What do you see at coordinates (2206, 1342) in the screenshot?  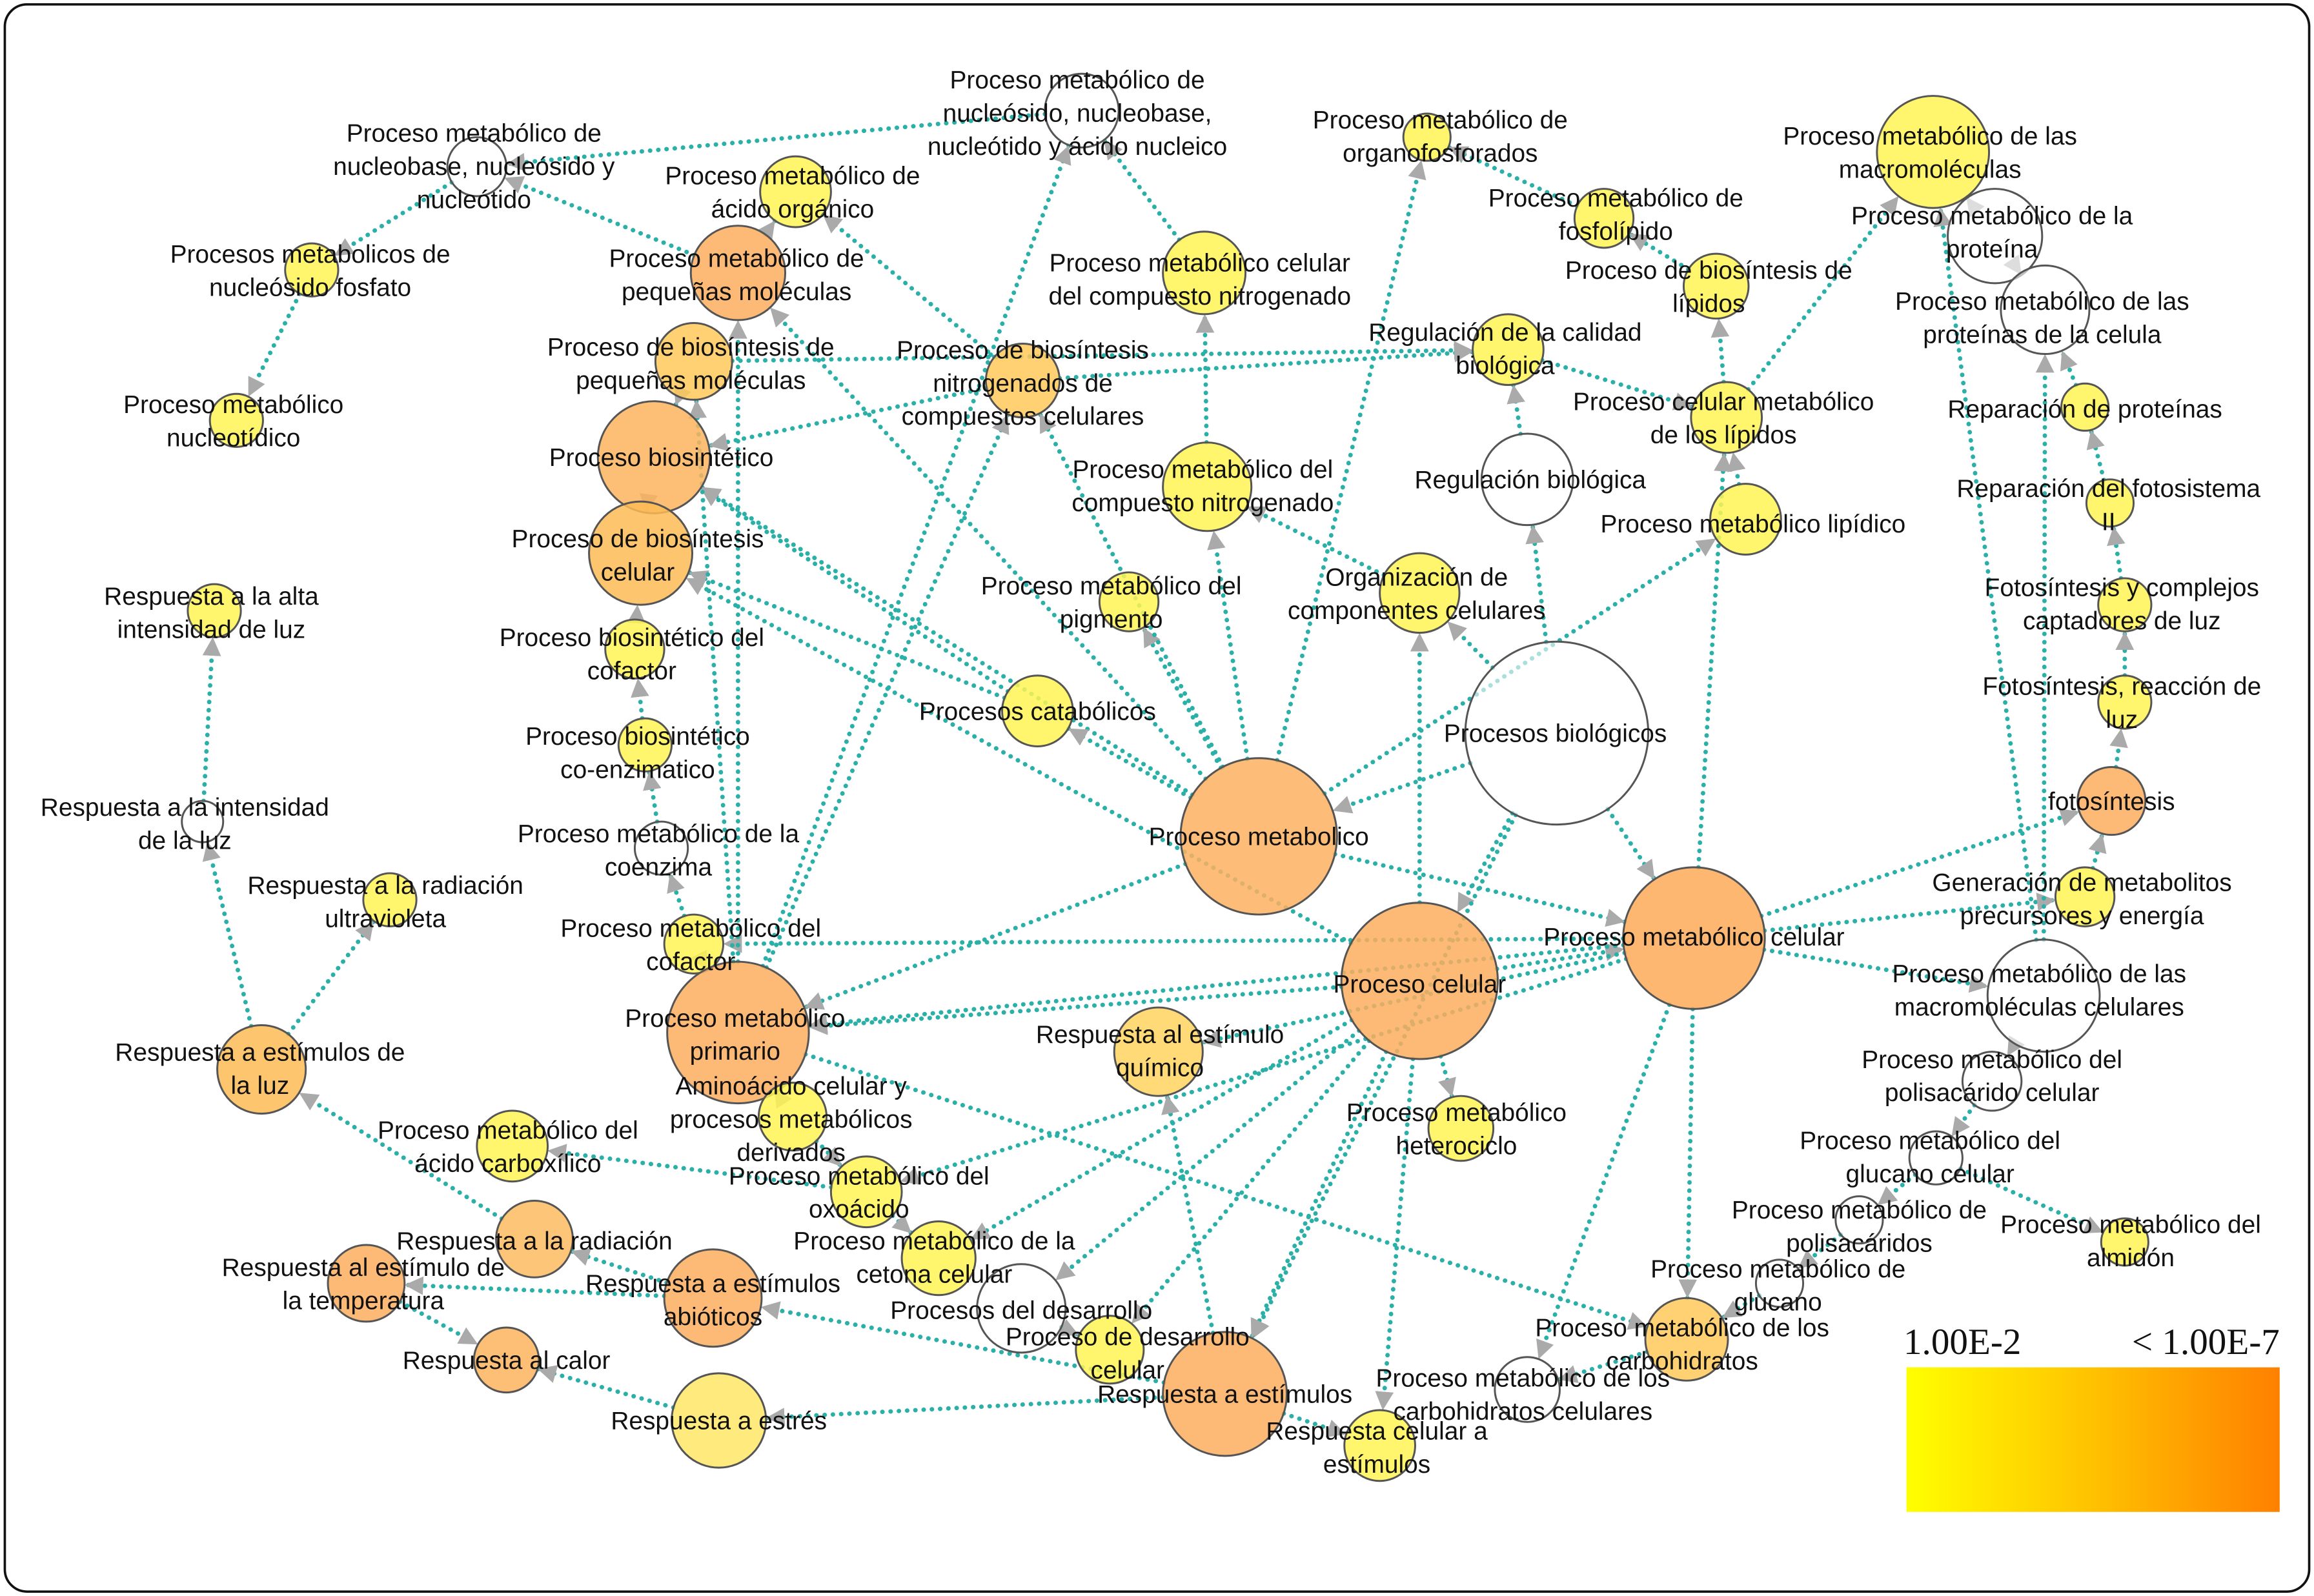 I see `legend-max-label: < 1.00E-7` at bounding box center [2206, 1342].